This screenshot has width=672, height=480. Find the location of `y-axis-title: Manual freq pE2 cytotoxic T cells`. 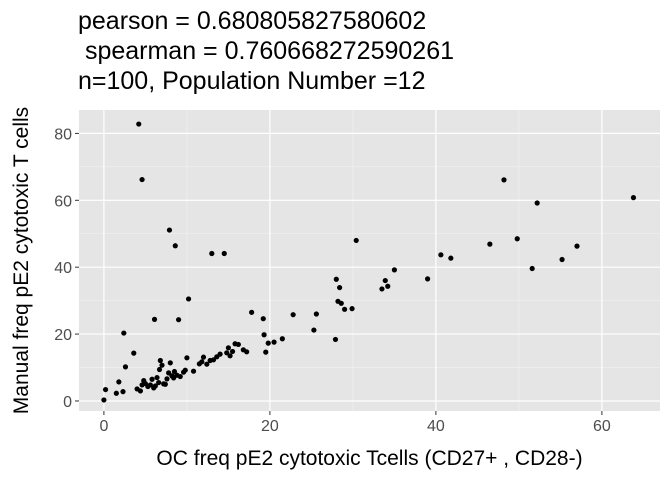

y-axis-title: Manual freq pE2 cytotoxic T cells is located at coordinates (21, 260).